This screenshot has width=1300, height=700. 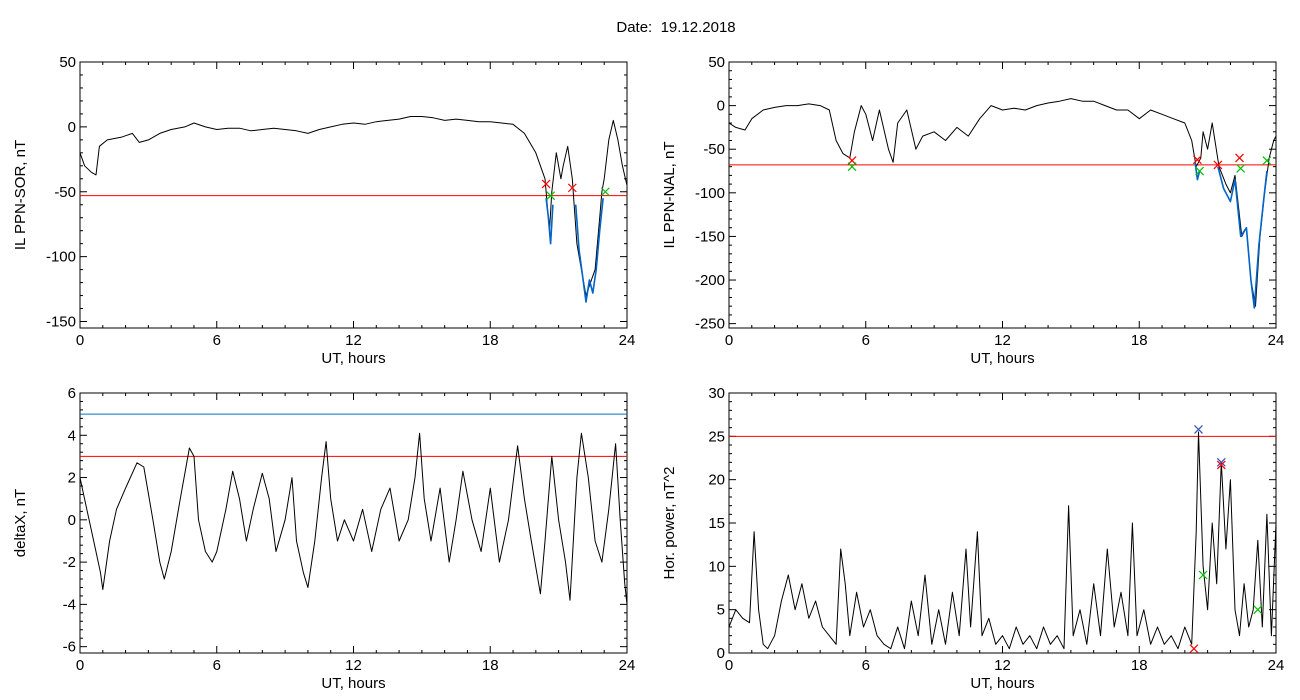 I want to click on date-label: Date:, so click(x=634, y=27).